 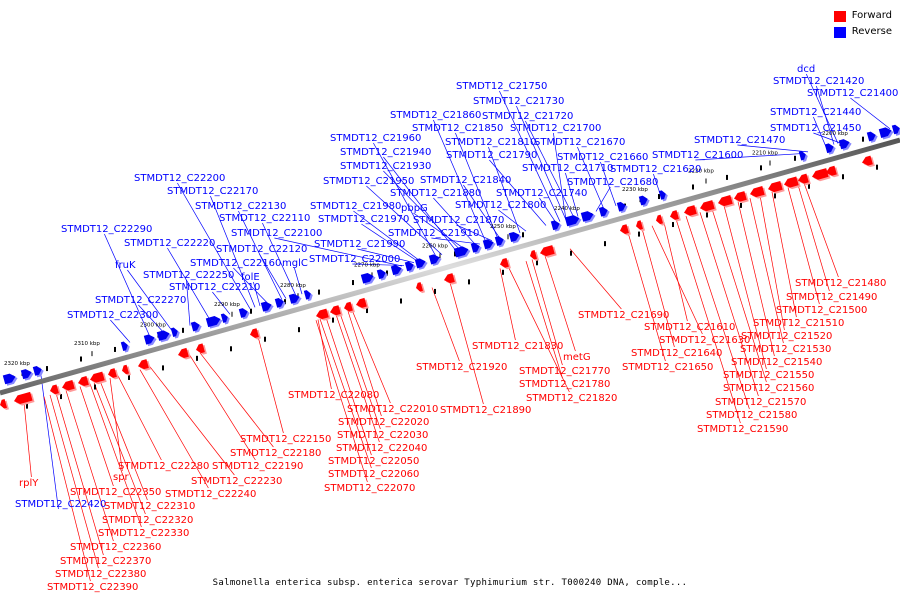 What do you see at coordinates (862, 32) in the screenshot?
I see `legend-reverse: Reverse` at bounding box center [862, 32].